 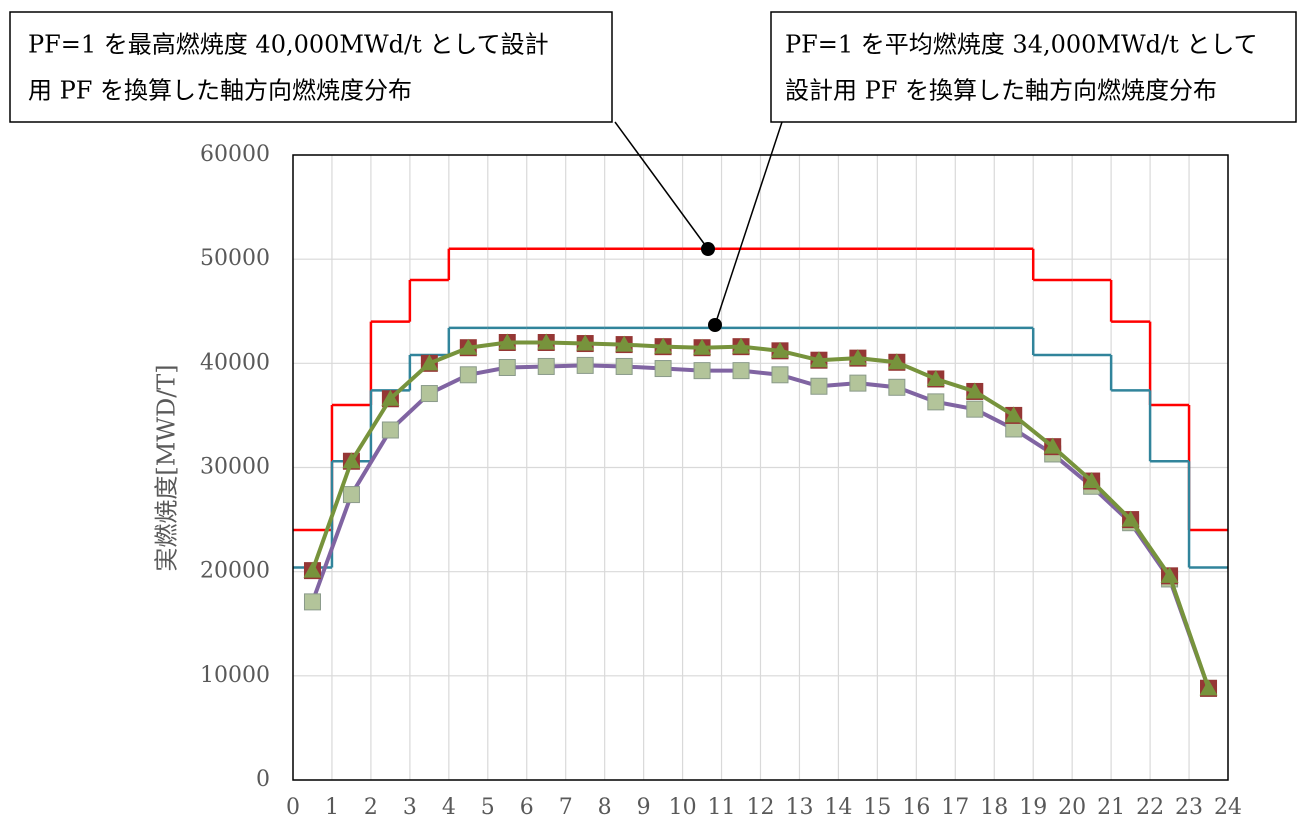 I want to click on y-tick-label: 40000, so click(x=235, y=362).